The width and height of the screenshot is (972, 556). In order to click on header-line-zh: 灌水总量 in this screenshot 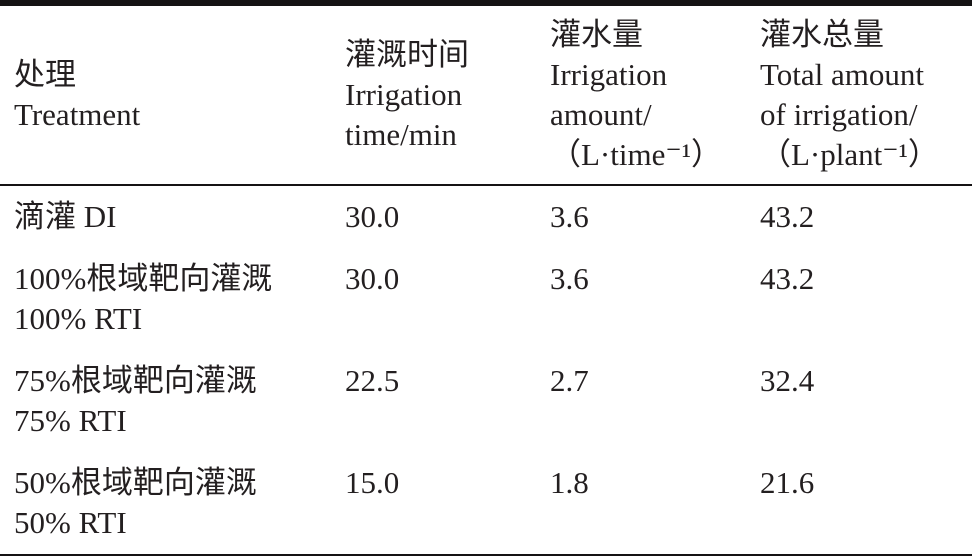, I will do `click(822, 34)`.